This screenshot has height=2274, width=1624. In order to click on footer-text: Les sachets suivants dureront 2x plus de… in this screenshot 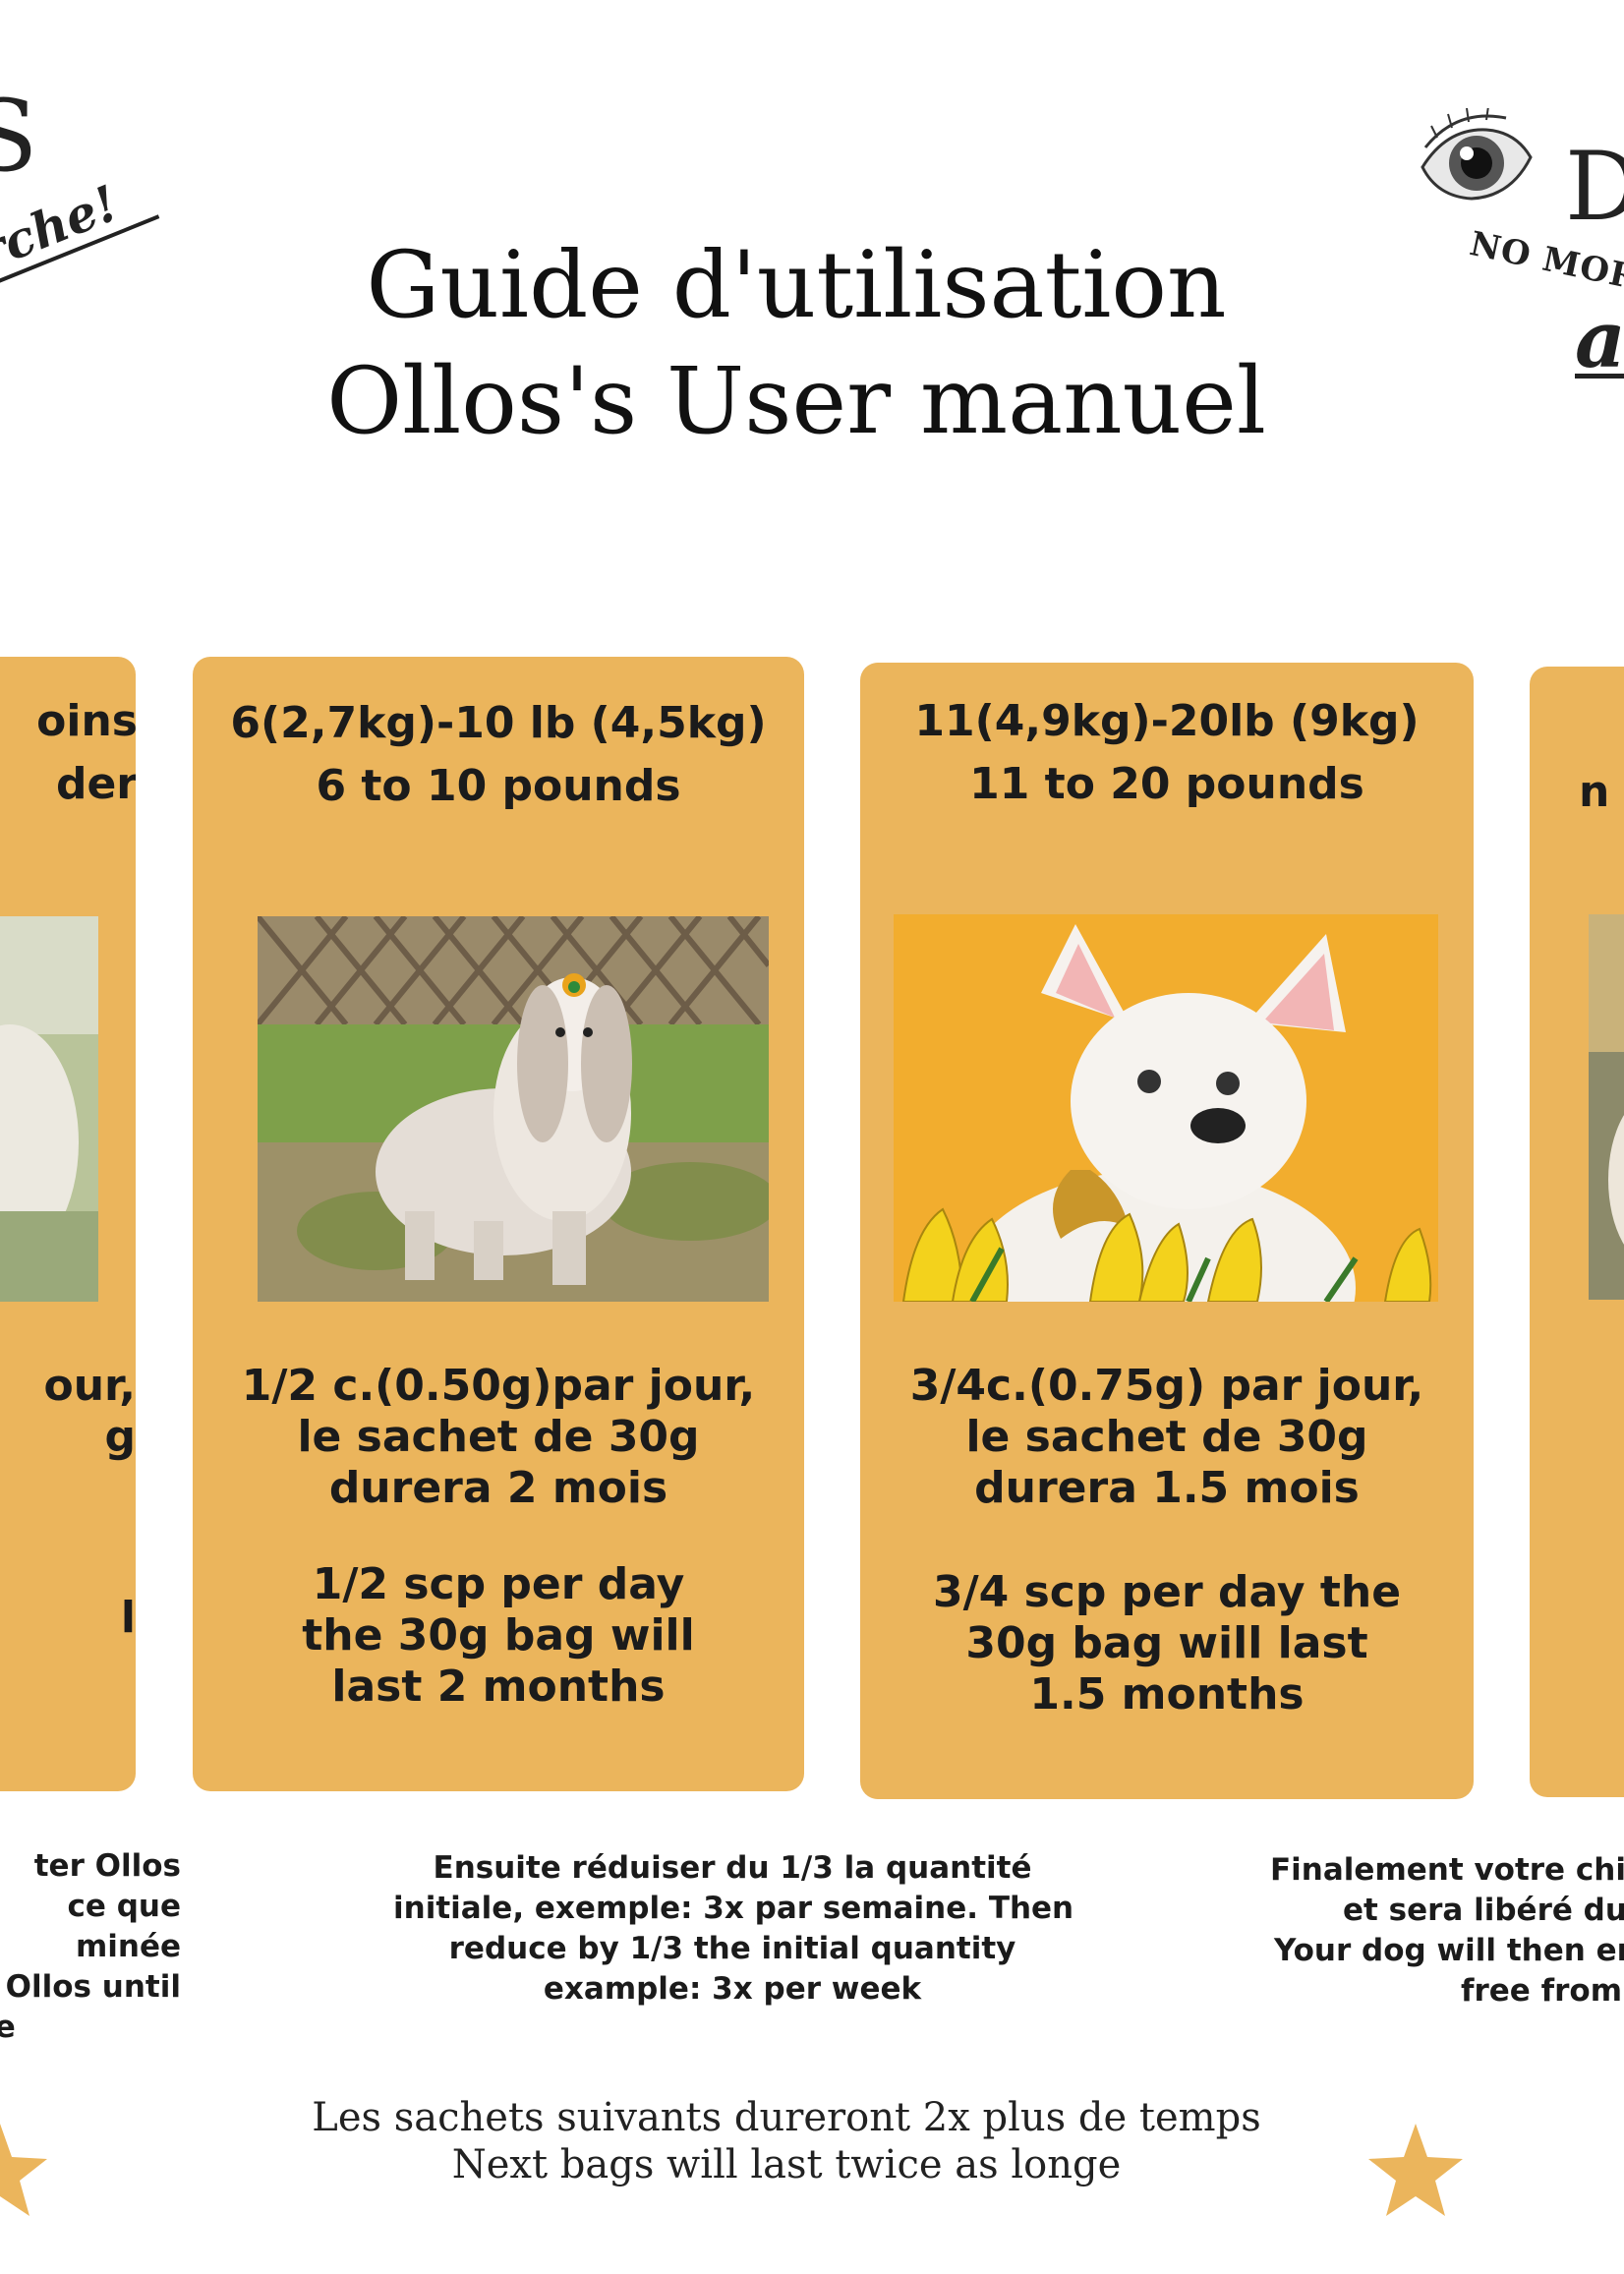, I will do `click(786, 2141)`.